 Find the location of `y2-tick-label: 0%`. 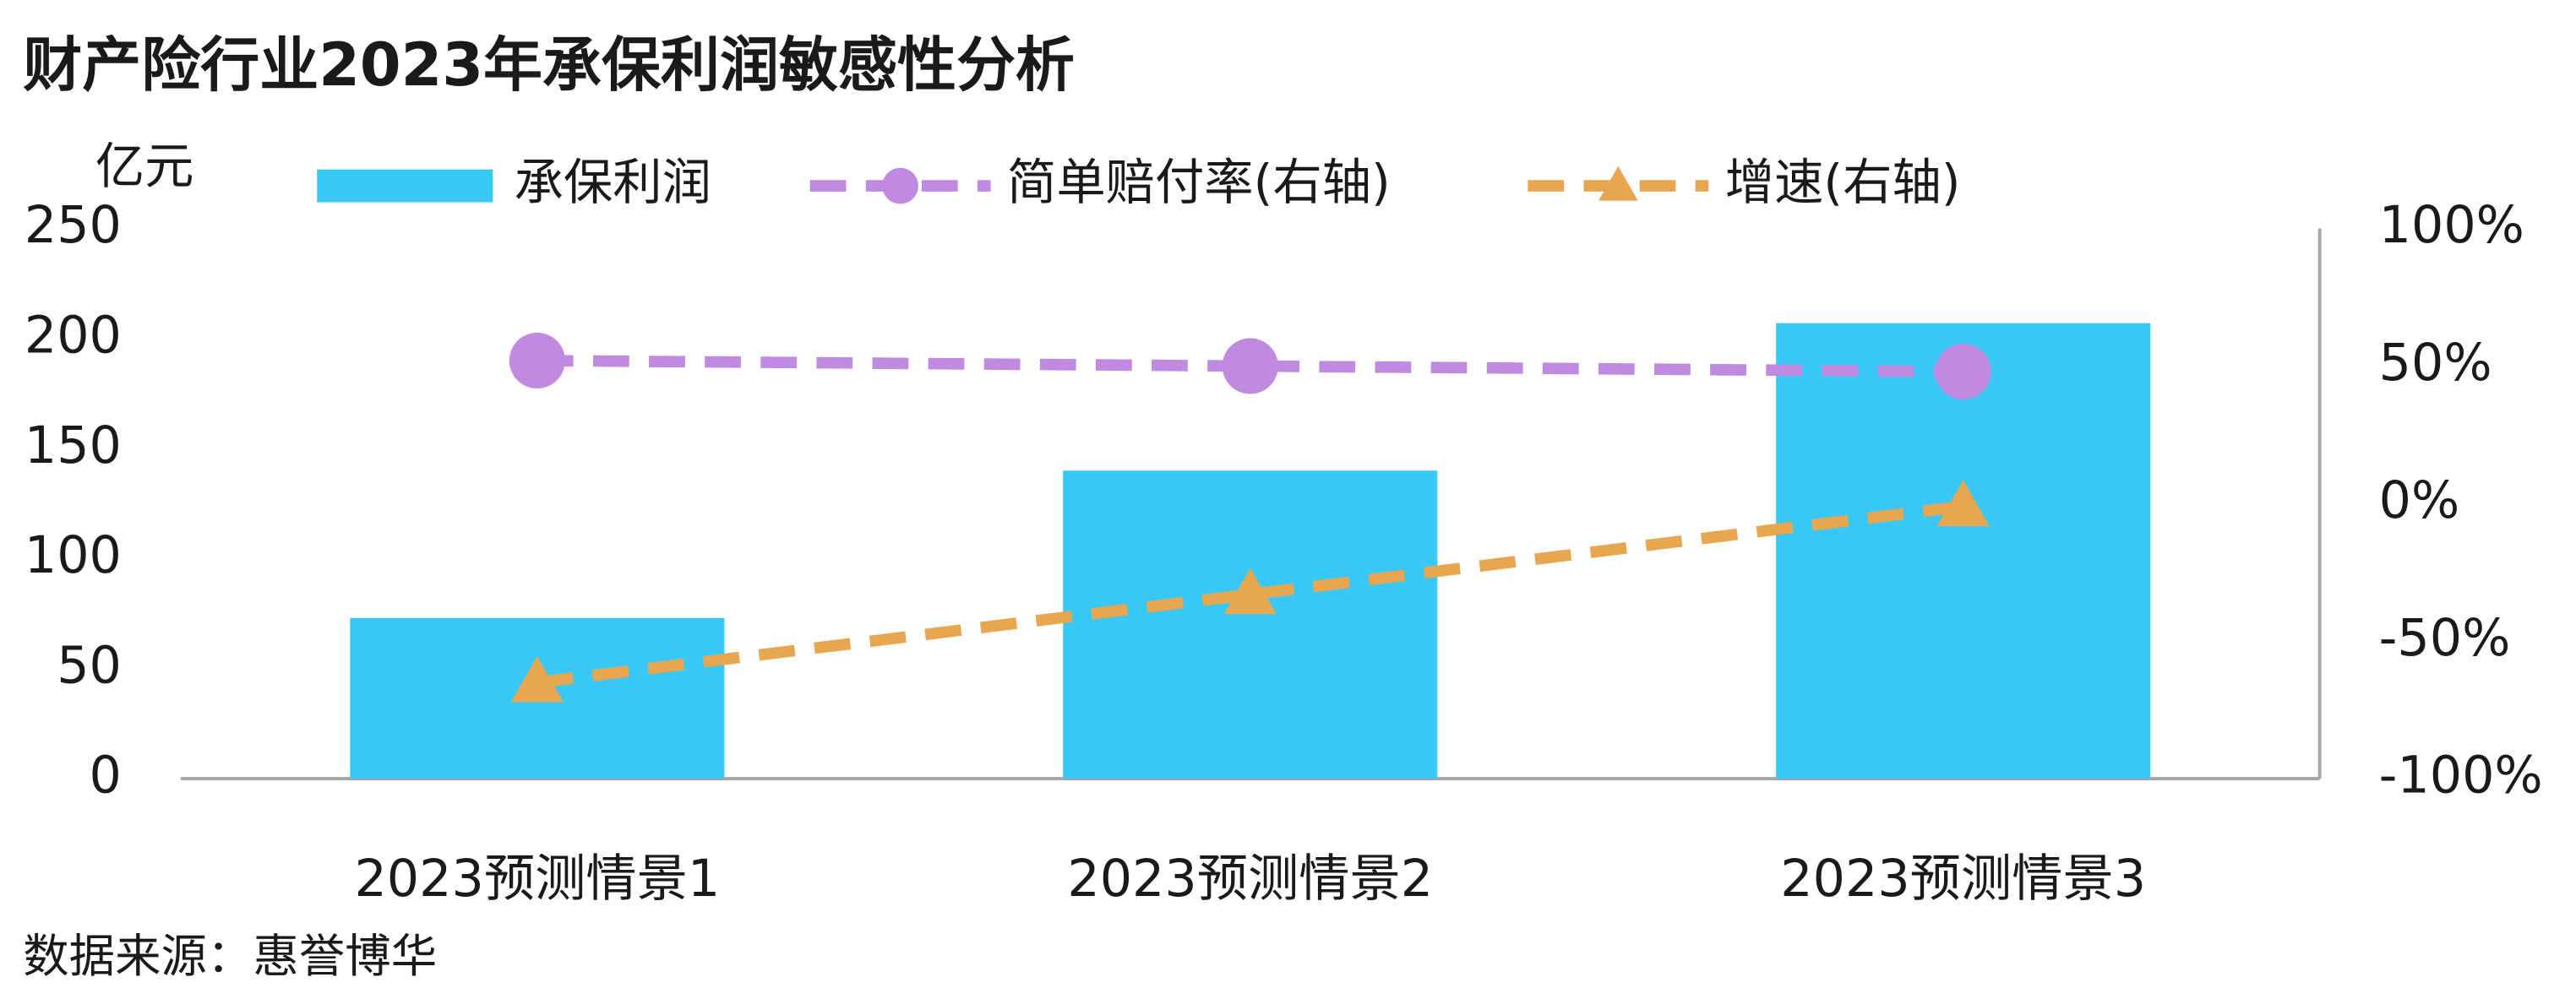

y2-tick-label: 0% is located at coordinates (2419, 501).